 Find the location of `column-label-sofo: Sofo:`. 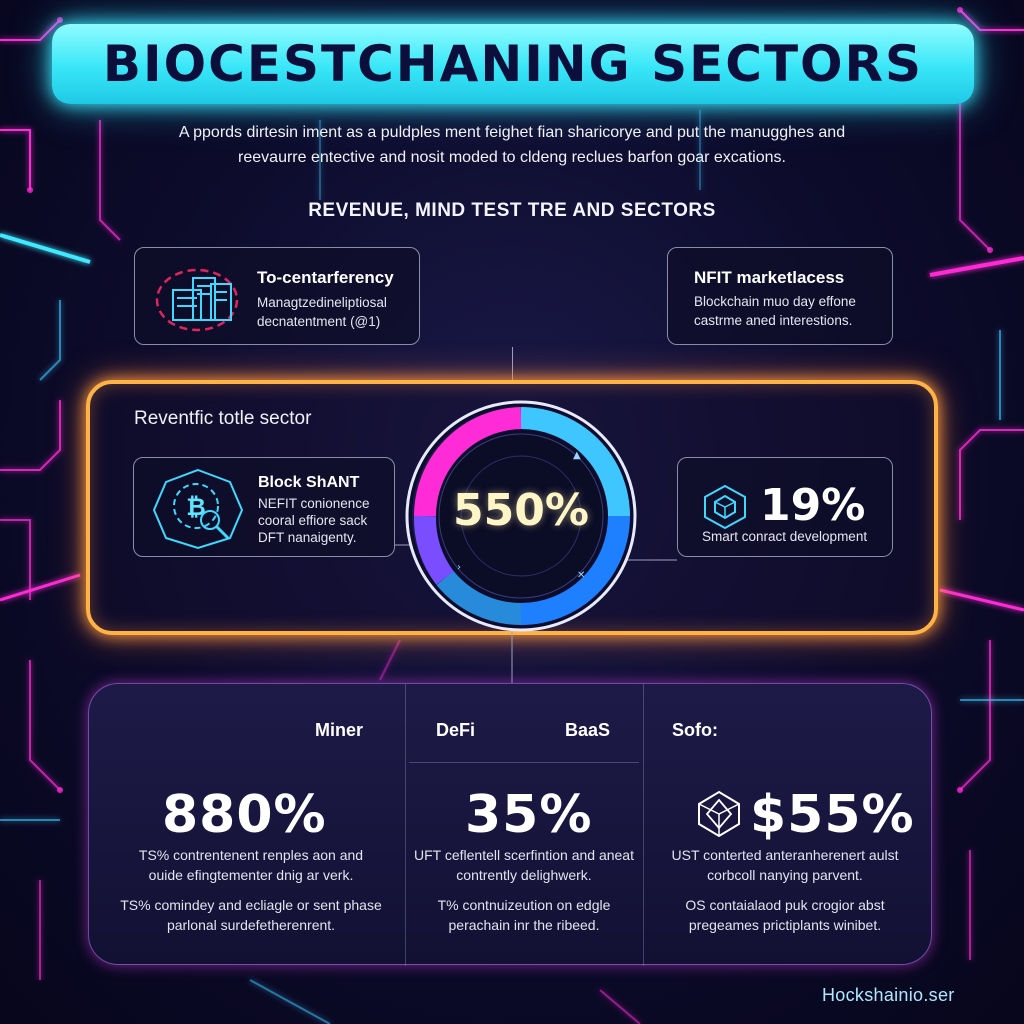

column-label-sofo: Sofo: is located at coordinates (695, 730).